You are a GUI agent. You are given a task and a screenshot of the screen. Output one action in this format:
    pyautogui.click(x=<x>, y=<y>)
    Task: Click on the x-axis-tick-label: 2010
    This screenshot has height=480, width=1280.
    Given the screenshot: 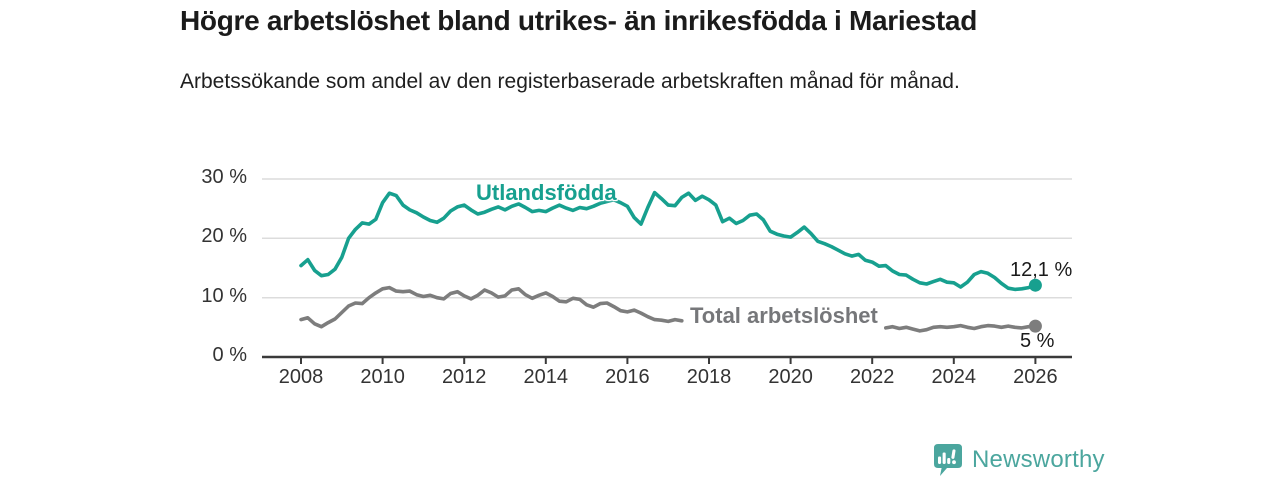 What is the action you would take?
    pyautogui.click(x=382, y=377)
    